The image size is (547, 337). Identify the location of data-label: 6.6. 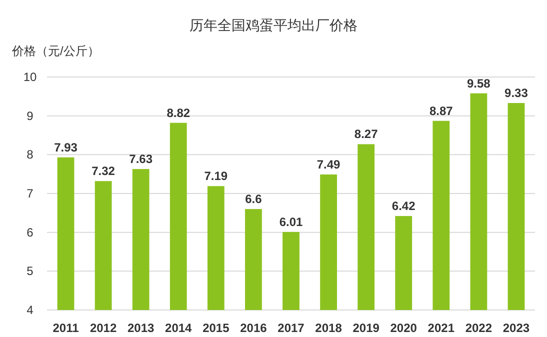
(253, 199).